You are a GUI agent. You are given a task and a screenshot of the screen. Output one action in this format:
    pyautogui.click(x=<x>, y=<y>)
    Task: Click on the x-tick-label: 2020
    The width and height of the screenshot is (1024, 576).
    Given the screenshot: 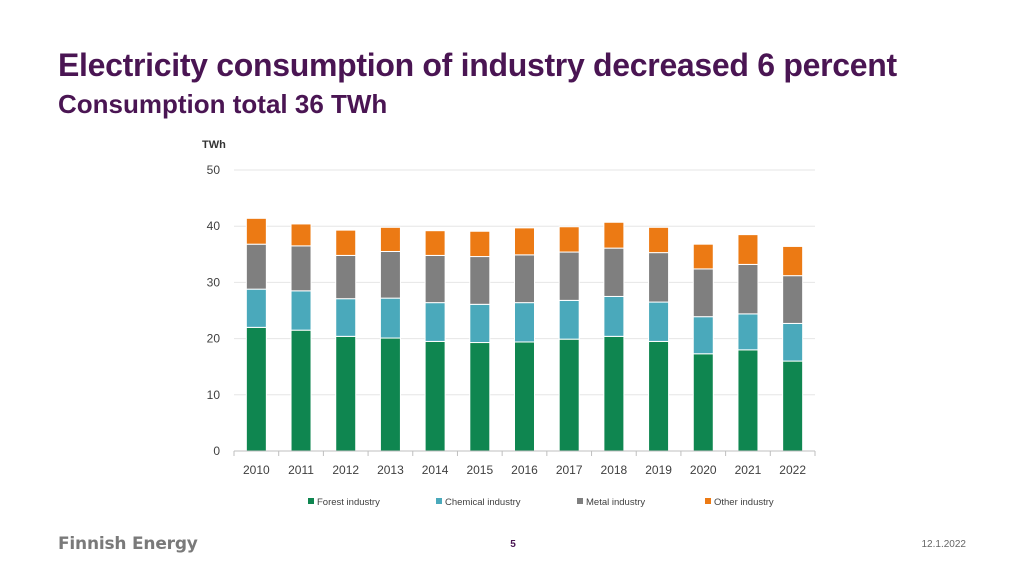 What is the action you would take?
    pyautogui.click(x=703, y=470)
    